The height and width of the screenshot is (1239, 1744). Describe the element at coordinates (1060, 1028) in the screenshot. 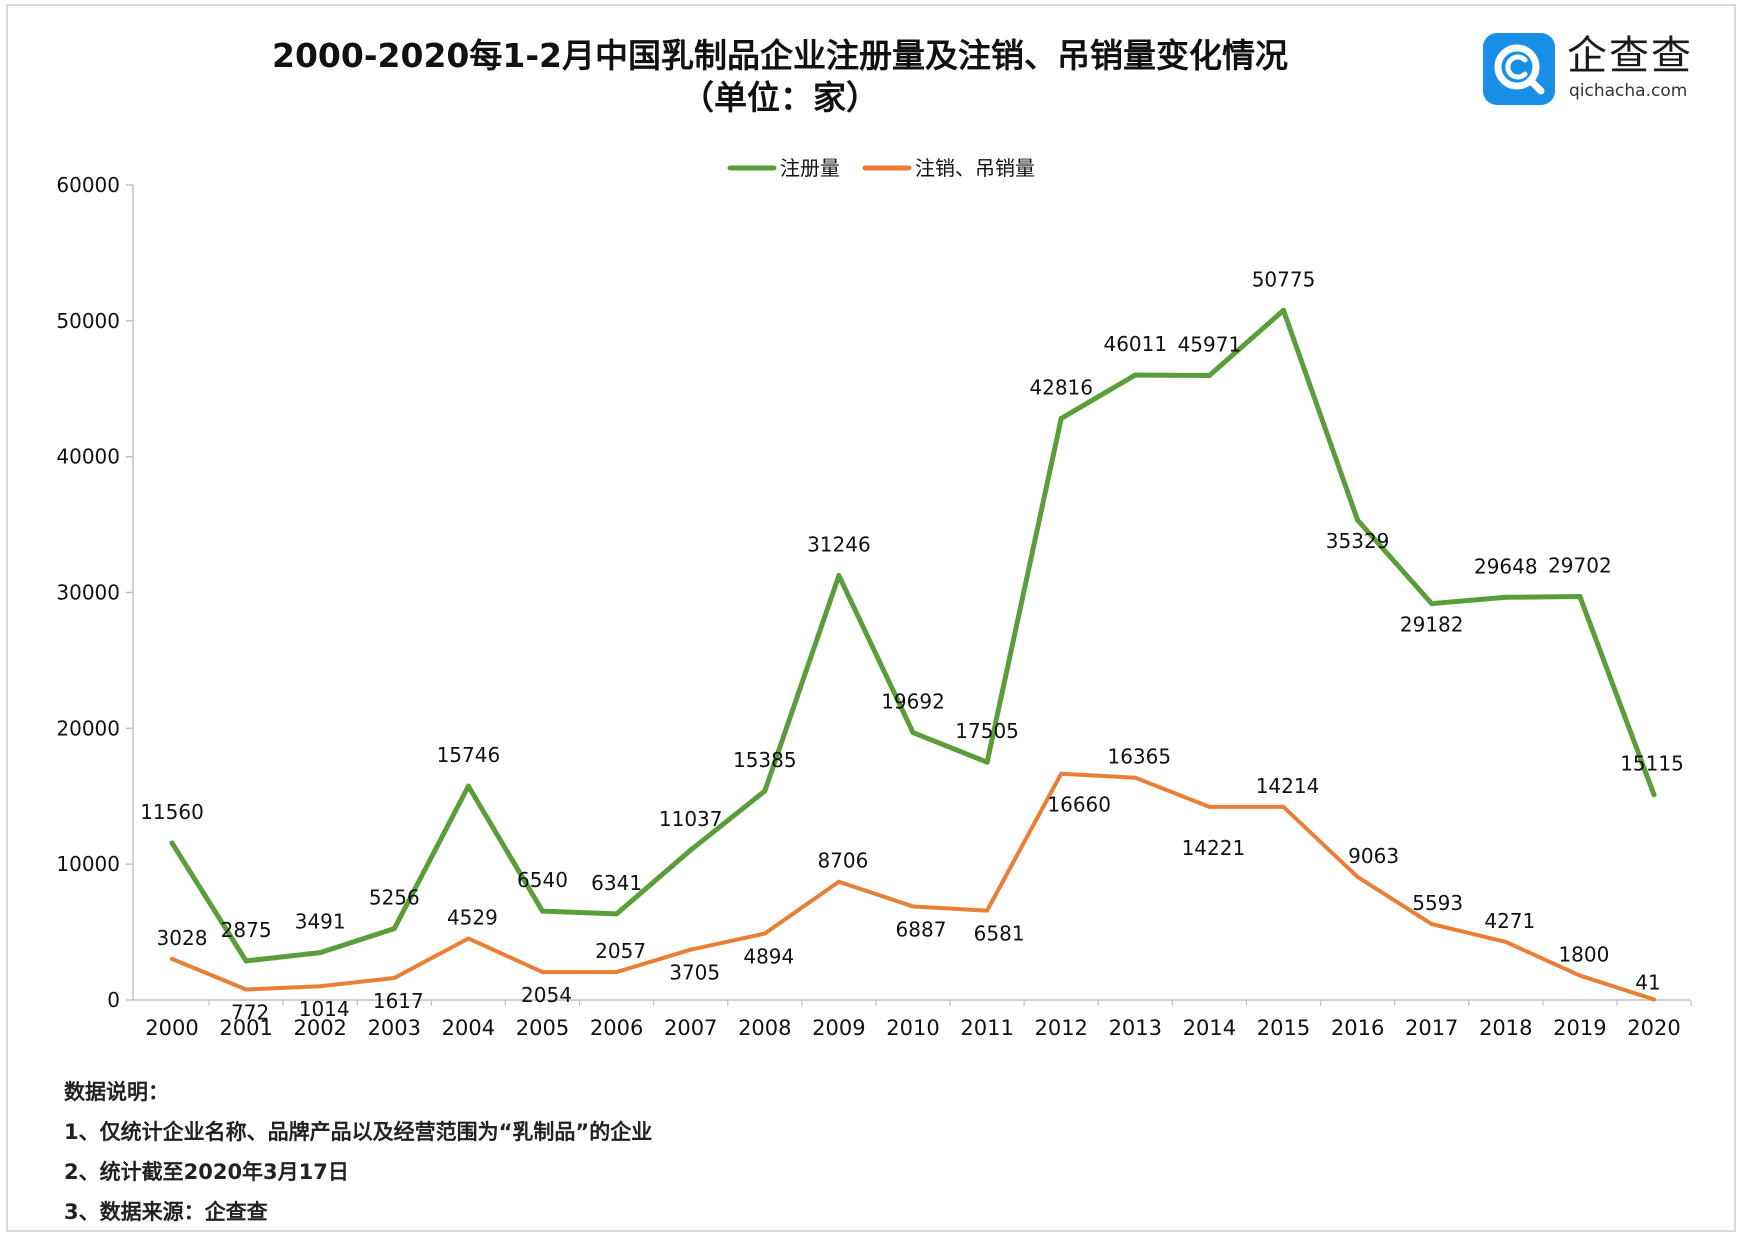

I see `x-tick-label: 2012` at that location.